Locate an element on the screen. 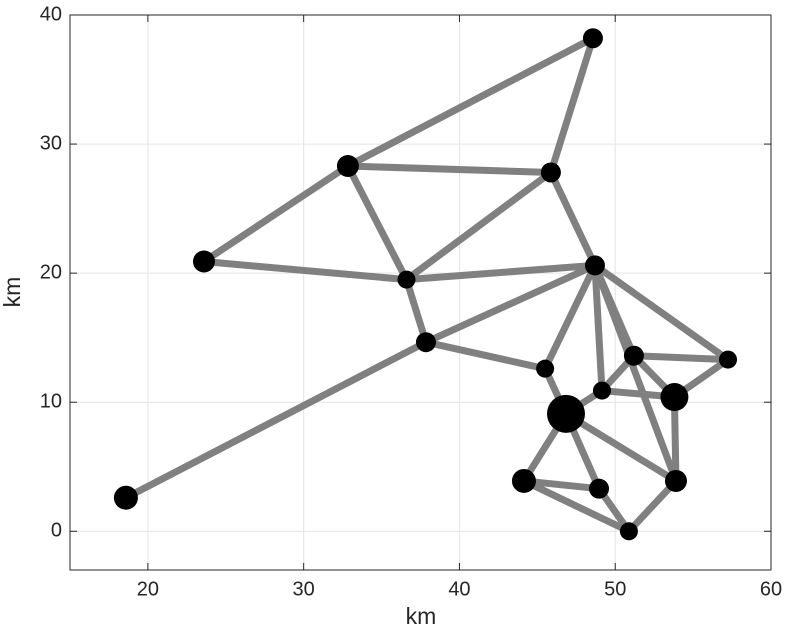 Image resolution: width=788 pixels, height=630 pixels. x-tick-label: 40 is located at coordinates (459, 589).